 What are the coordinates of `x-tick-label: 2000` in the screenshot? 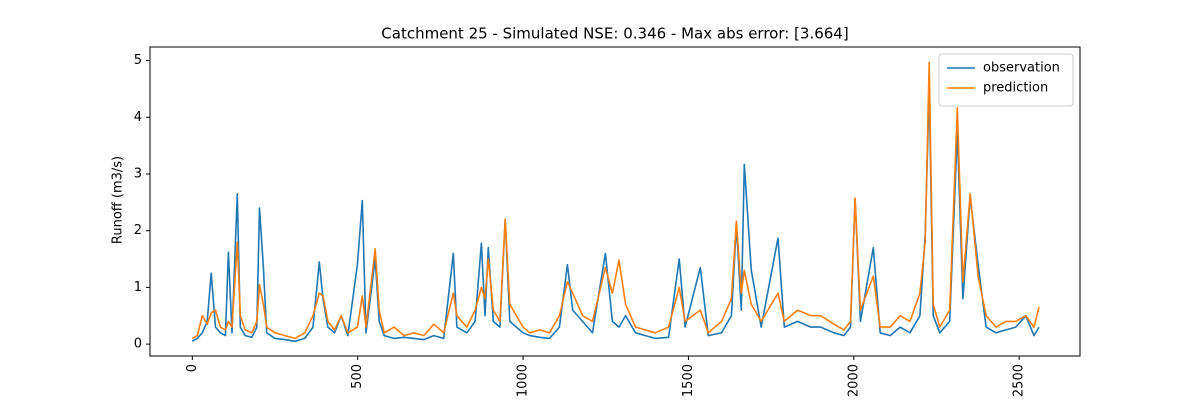 It's located at (853, 380).